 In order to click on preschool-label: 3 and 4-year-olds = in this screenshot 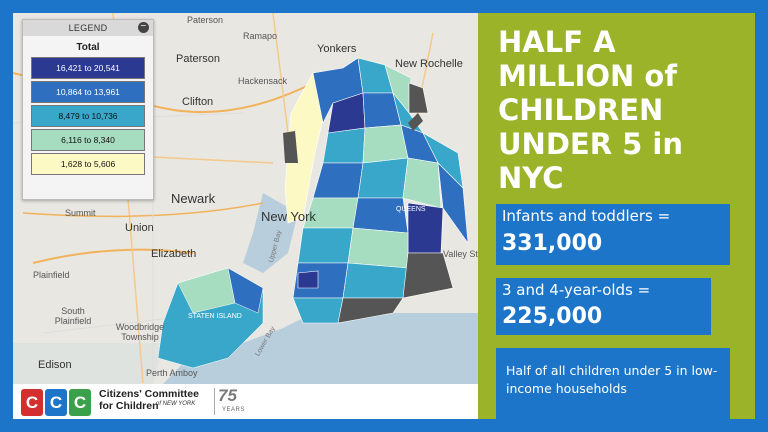, I will do `click(576, 290)`.